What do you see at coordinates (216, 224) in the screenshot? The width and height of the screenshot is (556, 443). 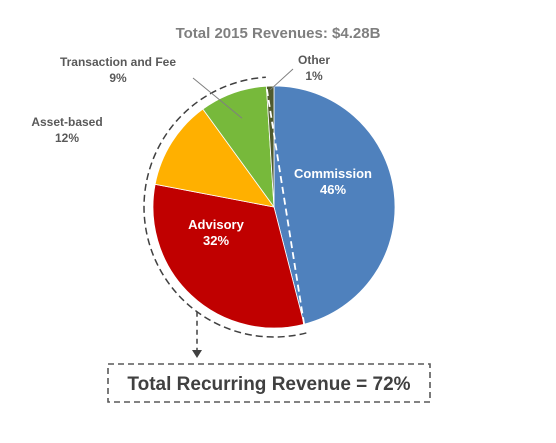 I see `slice-label-advisory: Advisory` at bounding box center [216, 224].